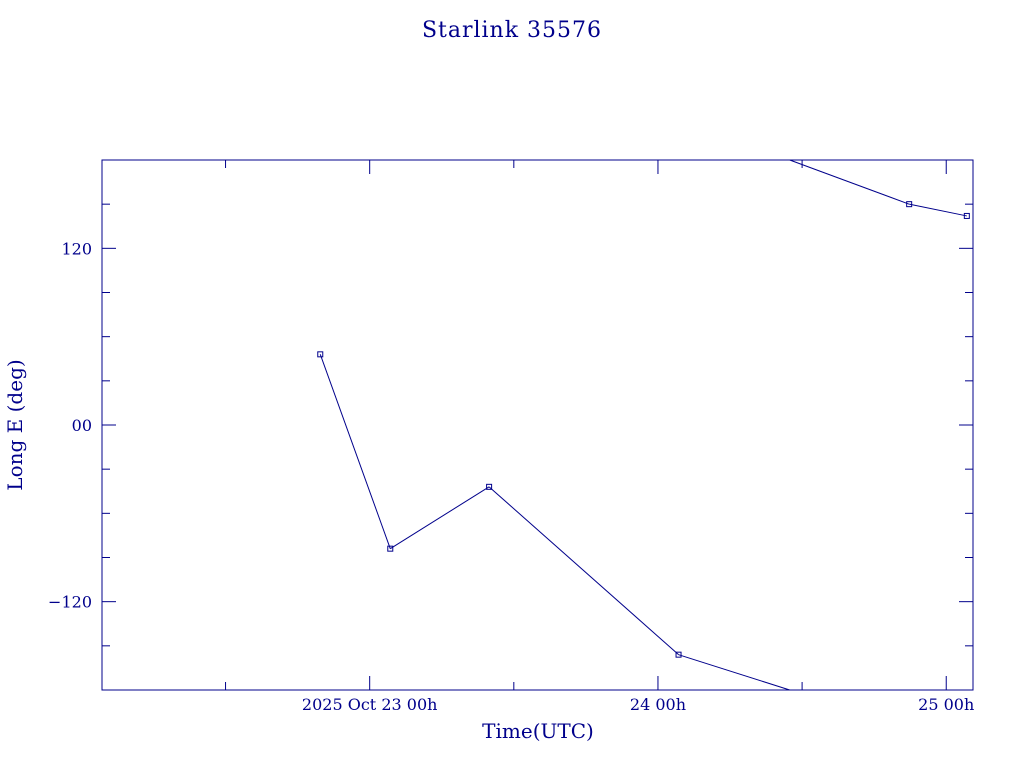  Describe the element at coordinates (82, 425) in the screenshot. I see `y-tick-label: 00` at that location.